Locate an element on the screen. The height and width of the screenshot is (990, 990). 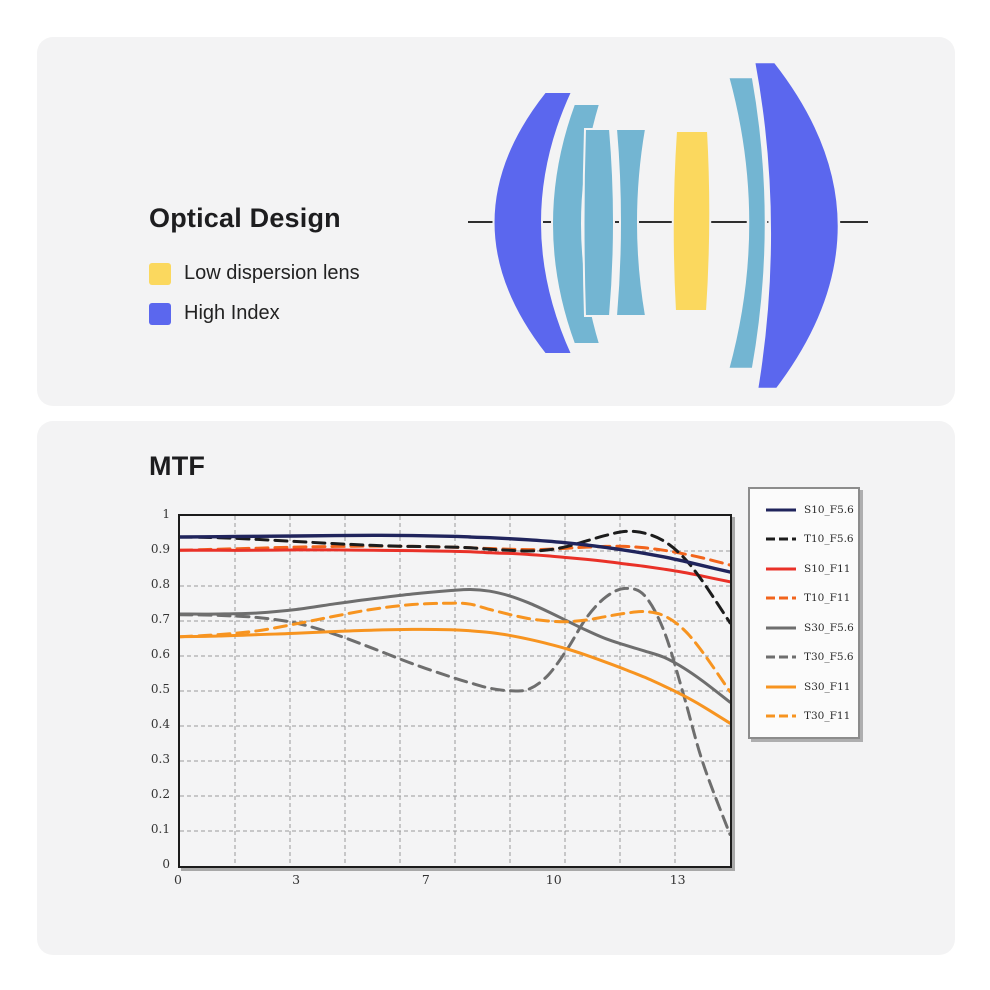
mtf-curve-T30_F5.6 is located at coordinates (455, 711).